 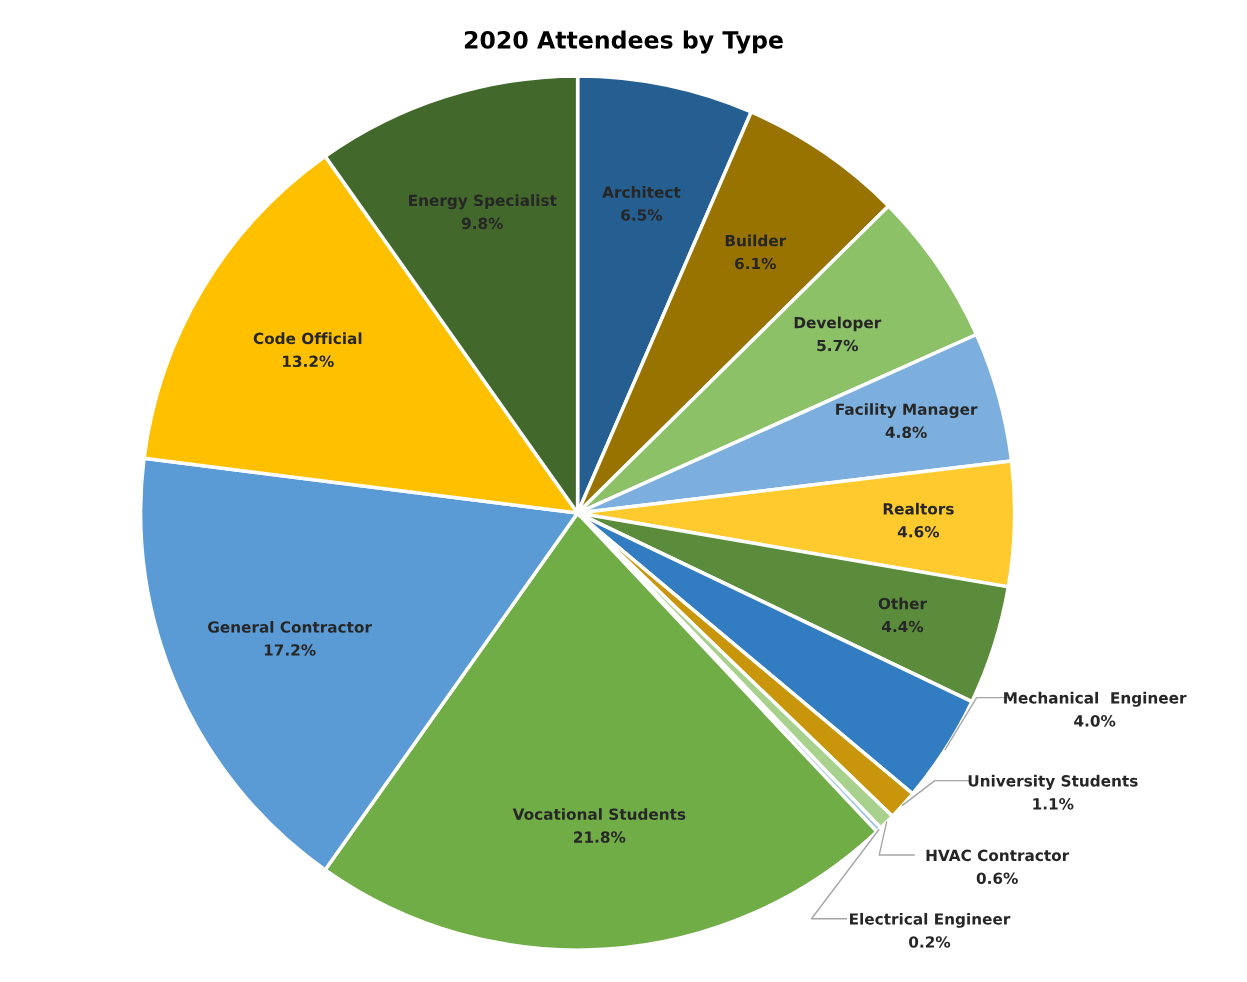 What do you see at coordinates (838, 324) in the screenshot?
I see `slice-label: Developer` at bounding box center [838, 324].